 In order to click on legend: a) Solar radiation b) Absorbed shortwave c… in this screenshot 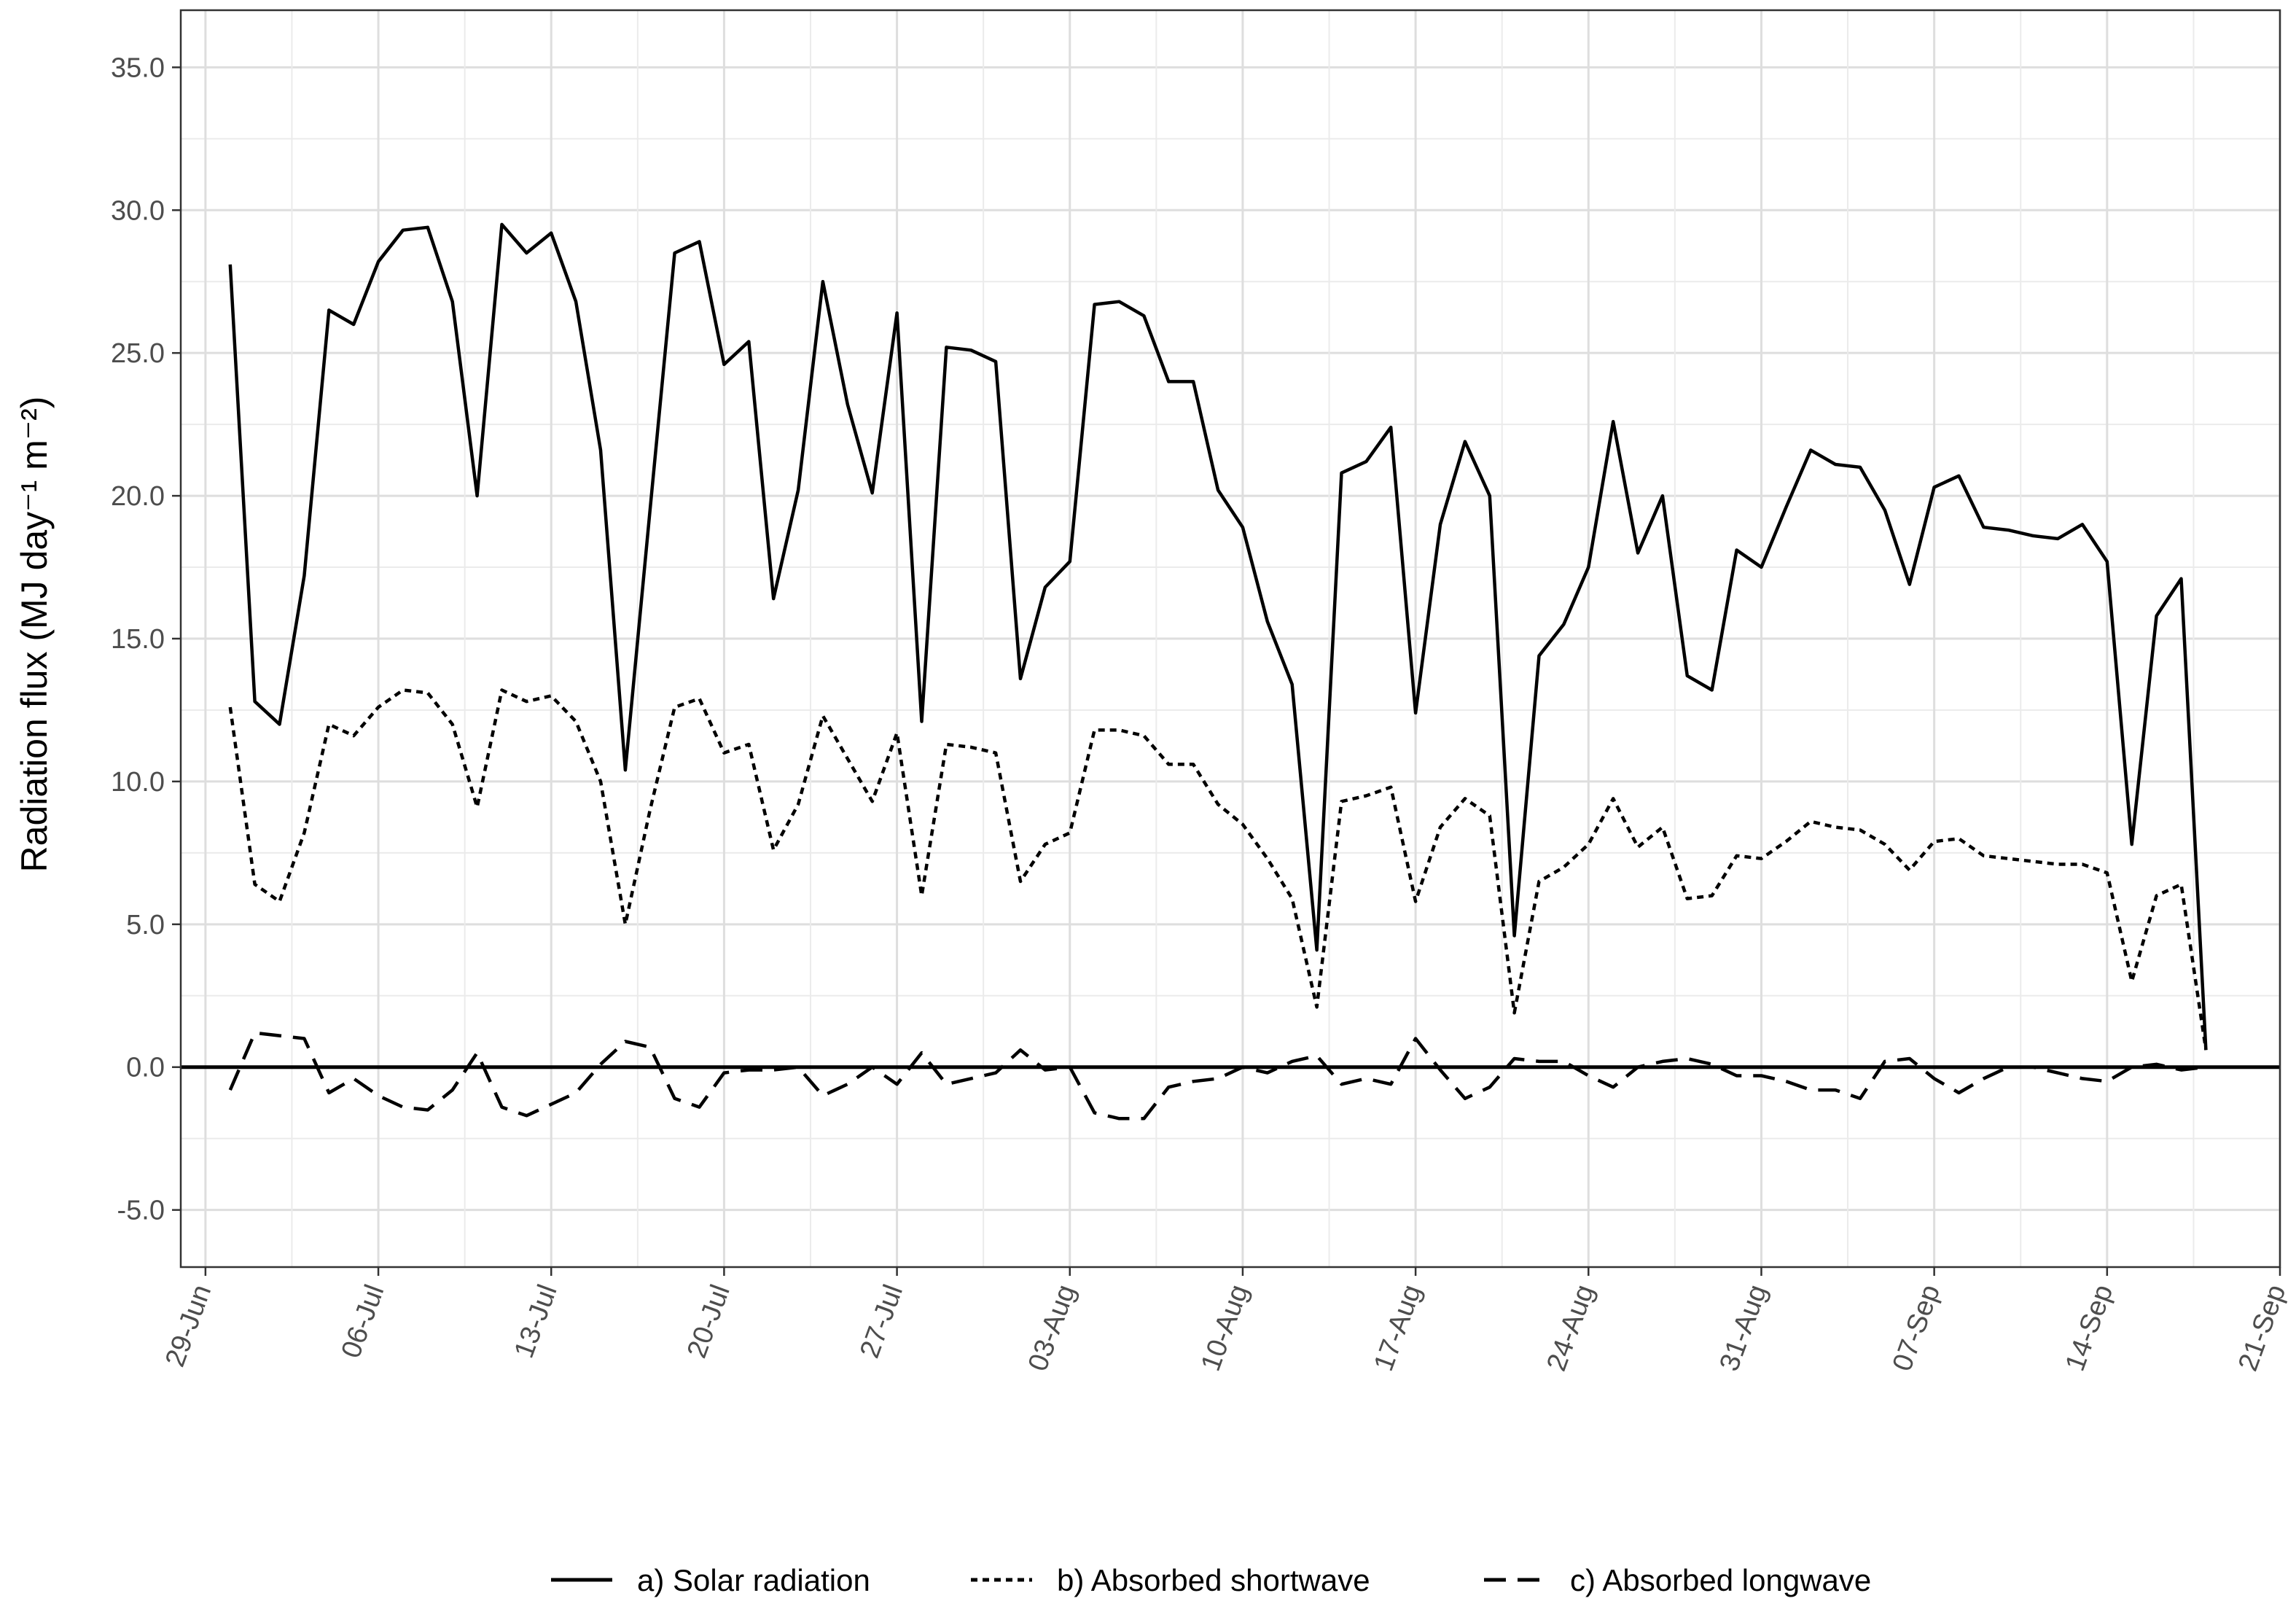, I will do `click(1211, 1580)`.